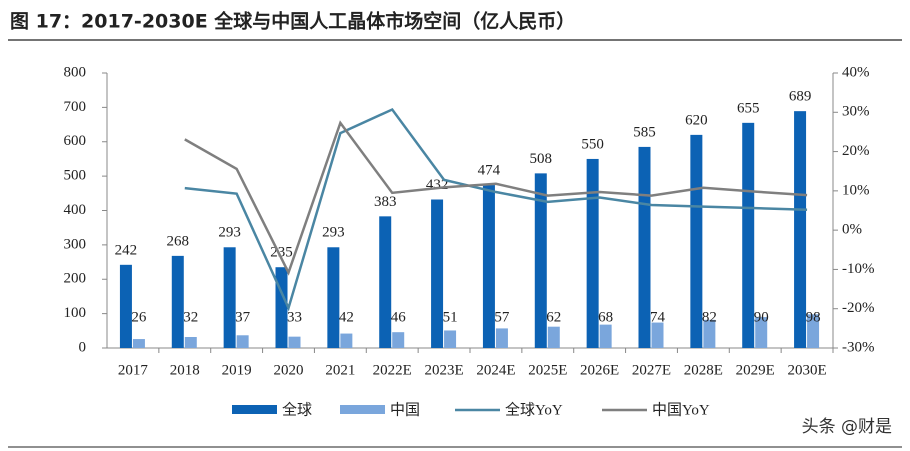 This screenshot has height=451, width=910. What do you see at coordinates (139, 317) in the screenshot?
I see `data-label: 26` at bounding box center [139, 317].